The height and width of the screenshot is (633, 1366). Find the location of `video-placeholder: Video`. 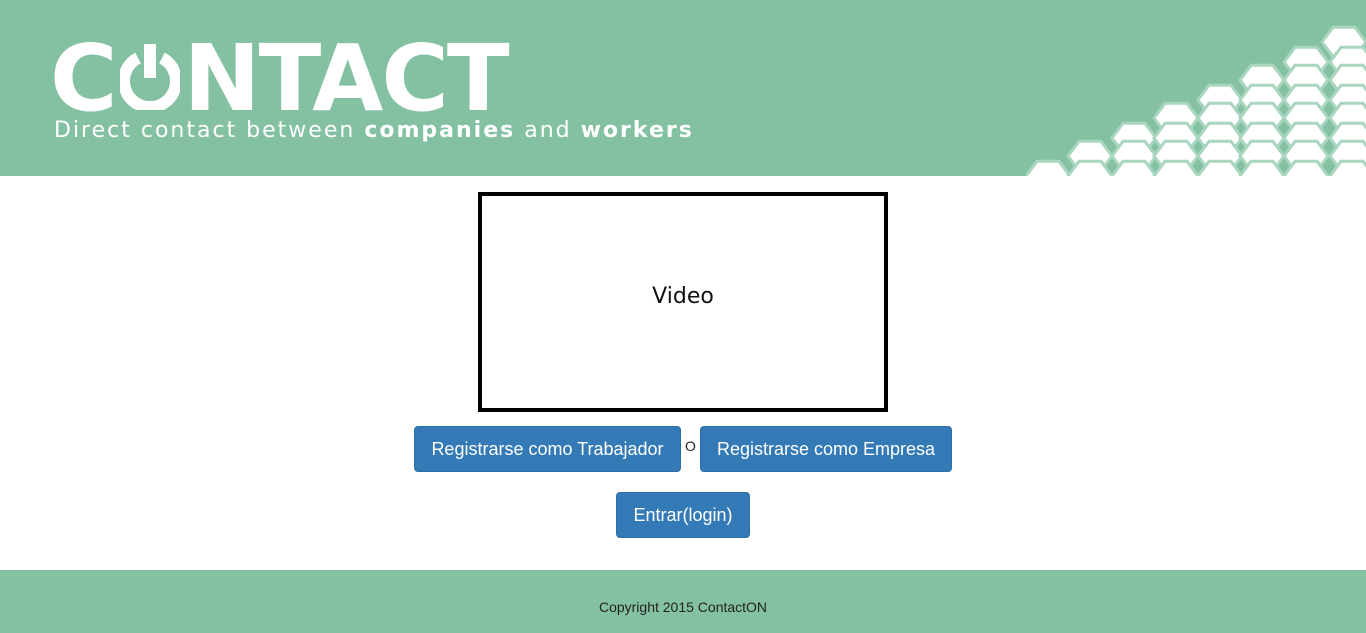

video-placeholder: Video is located at coordinates (683, 302).